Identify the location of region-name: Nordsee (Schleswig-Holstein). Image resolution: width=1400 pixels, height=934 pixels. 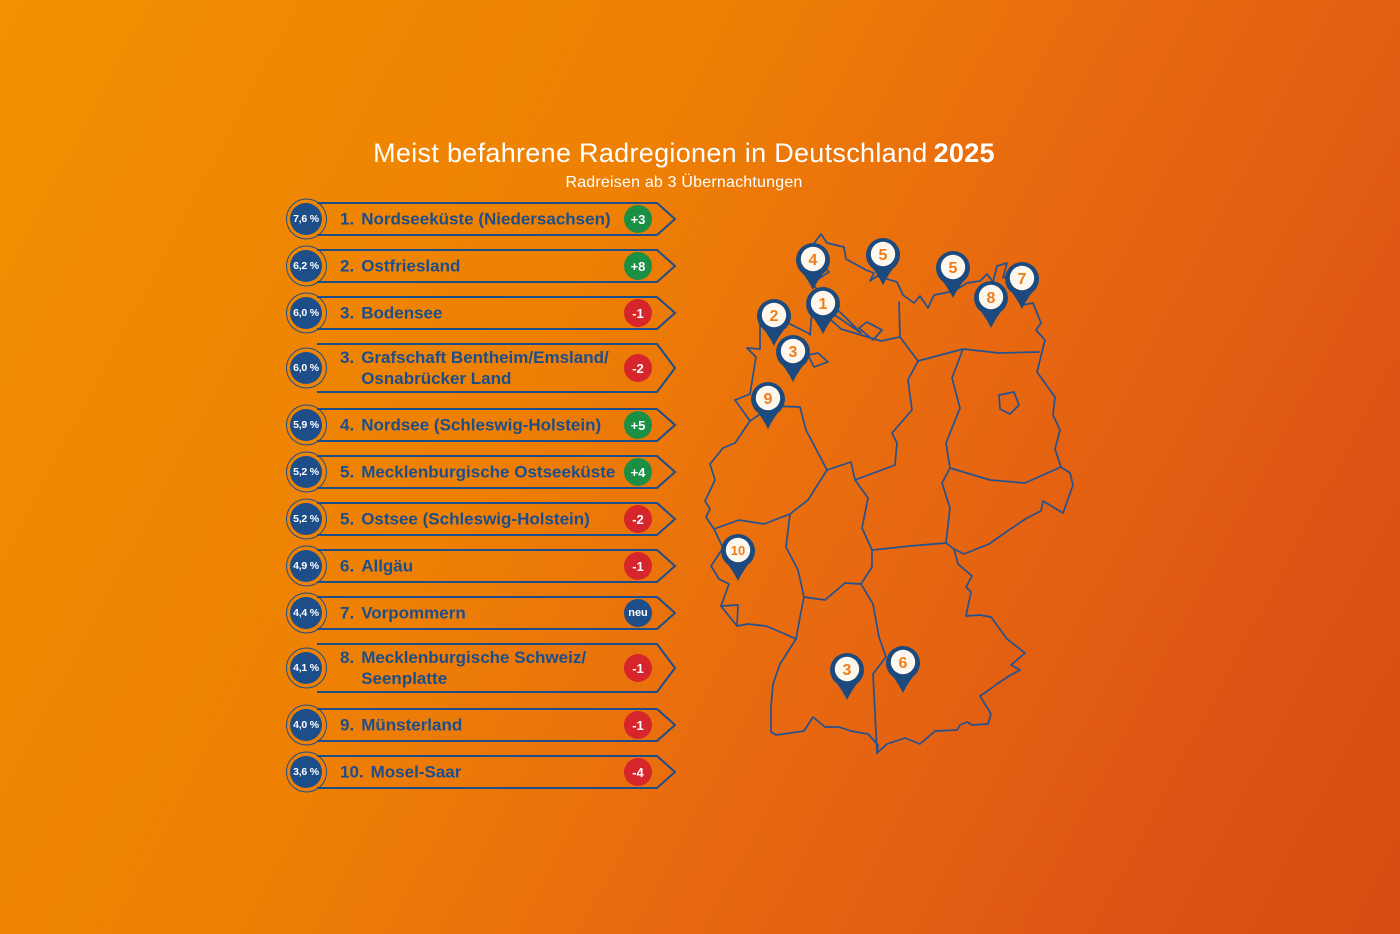
(481, 425).